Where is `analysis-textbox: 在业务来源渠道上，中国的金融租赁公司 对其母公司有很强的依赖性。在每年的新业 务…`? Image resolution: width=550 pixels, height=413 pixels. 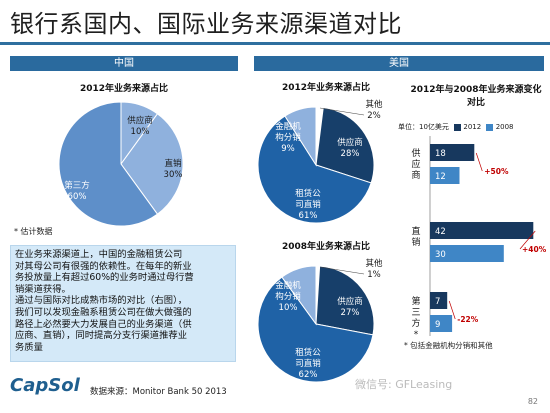
analysis-textbox: 在业务来源渠道上，中国的金融租赁公司 对其母公司有很强的依赖性。在每年的新业 务… is located at coordinates (123, 303).